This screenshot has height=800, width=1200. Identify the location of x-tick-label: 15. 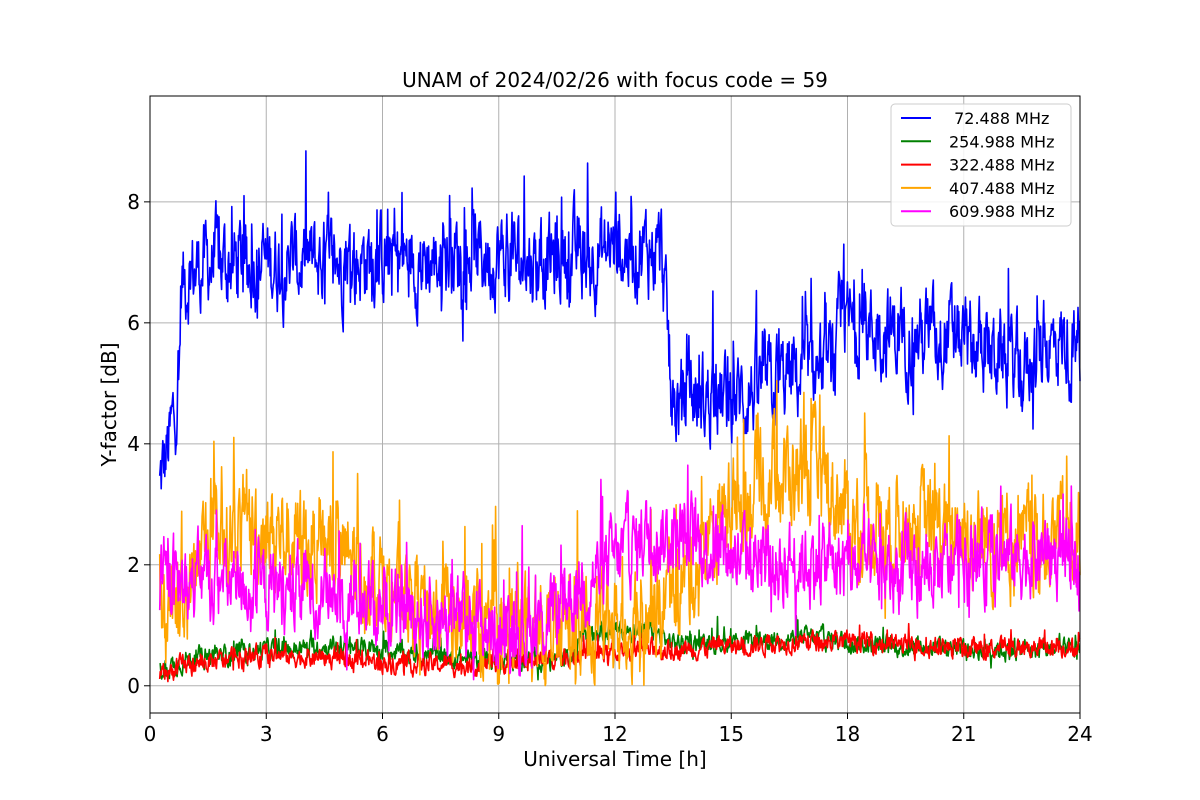
(731, 734).